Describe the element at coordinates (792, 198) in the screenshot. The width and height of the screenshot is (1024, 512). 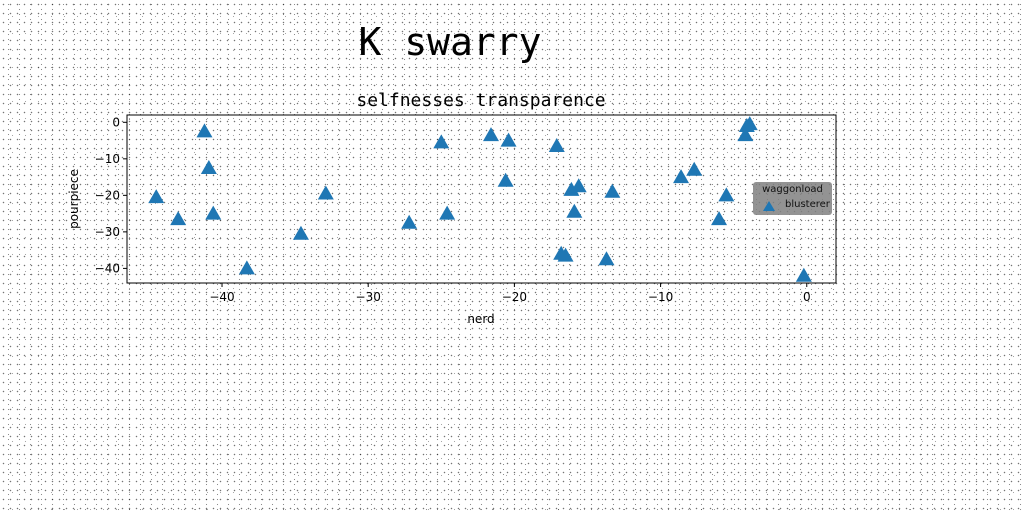
I see `legend: waggonload blusterer` at that location.